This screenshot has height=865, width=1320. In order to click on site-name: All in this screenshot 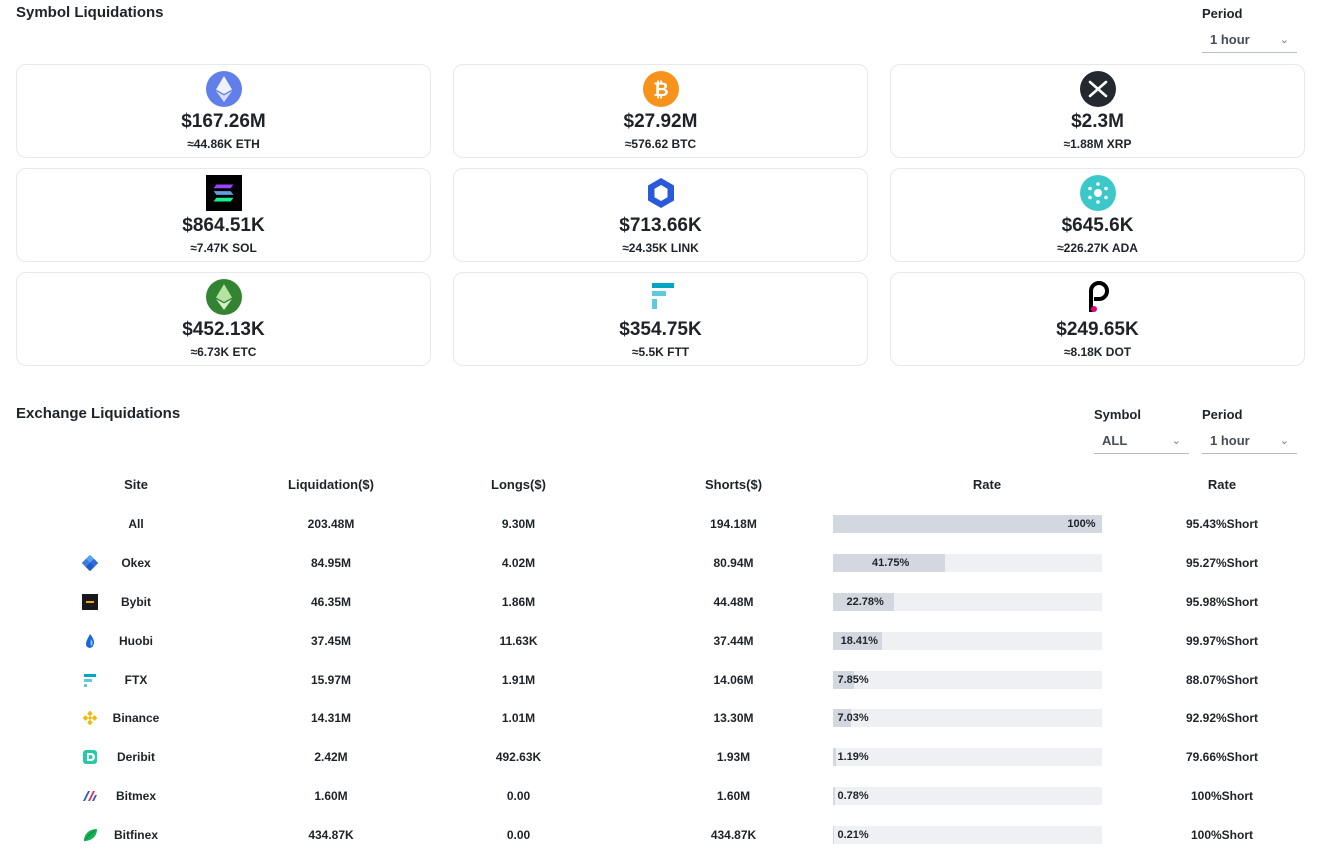, I will do `click(136, 524)`.